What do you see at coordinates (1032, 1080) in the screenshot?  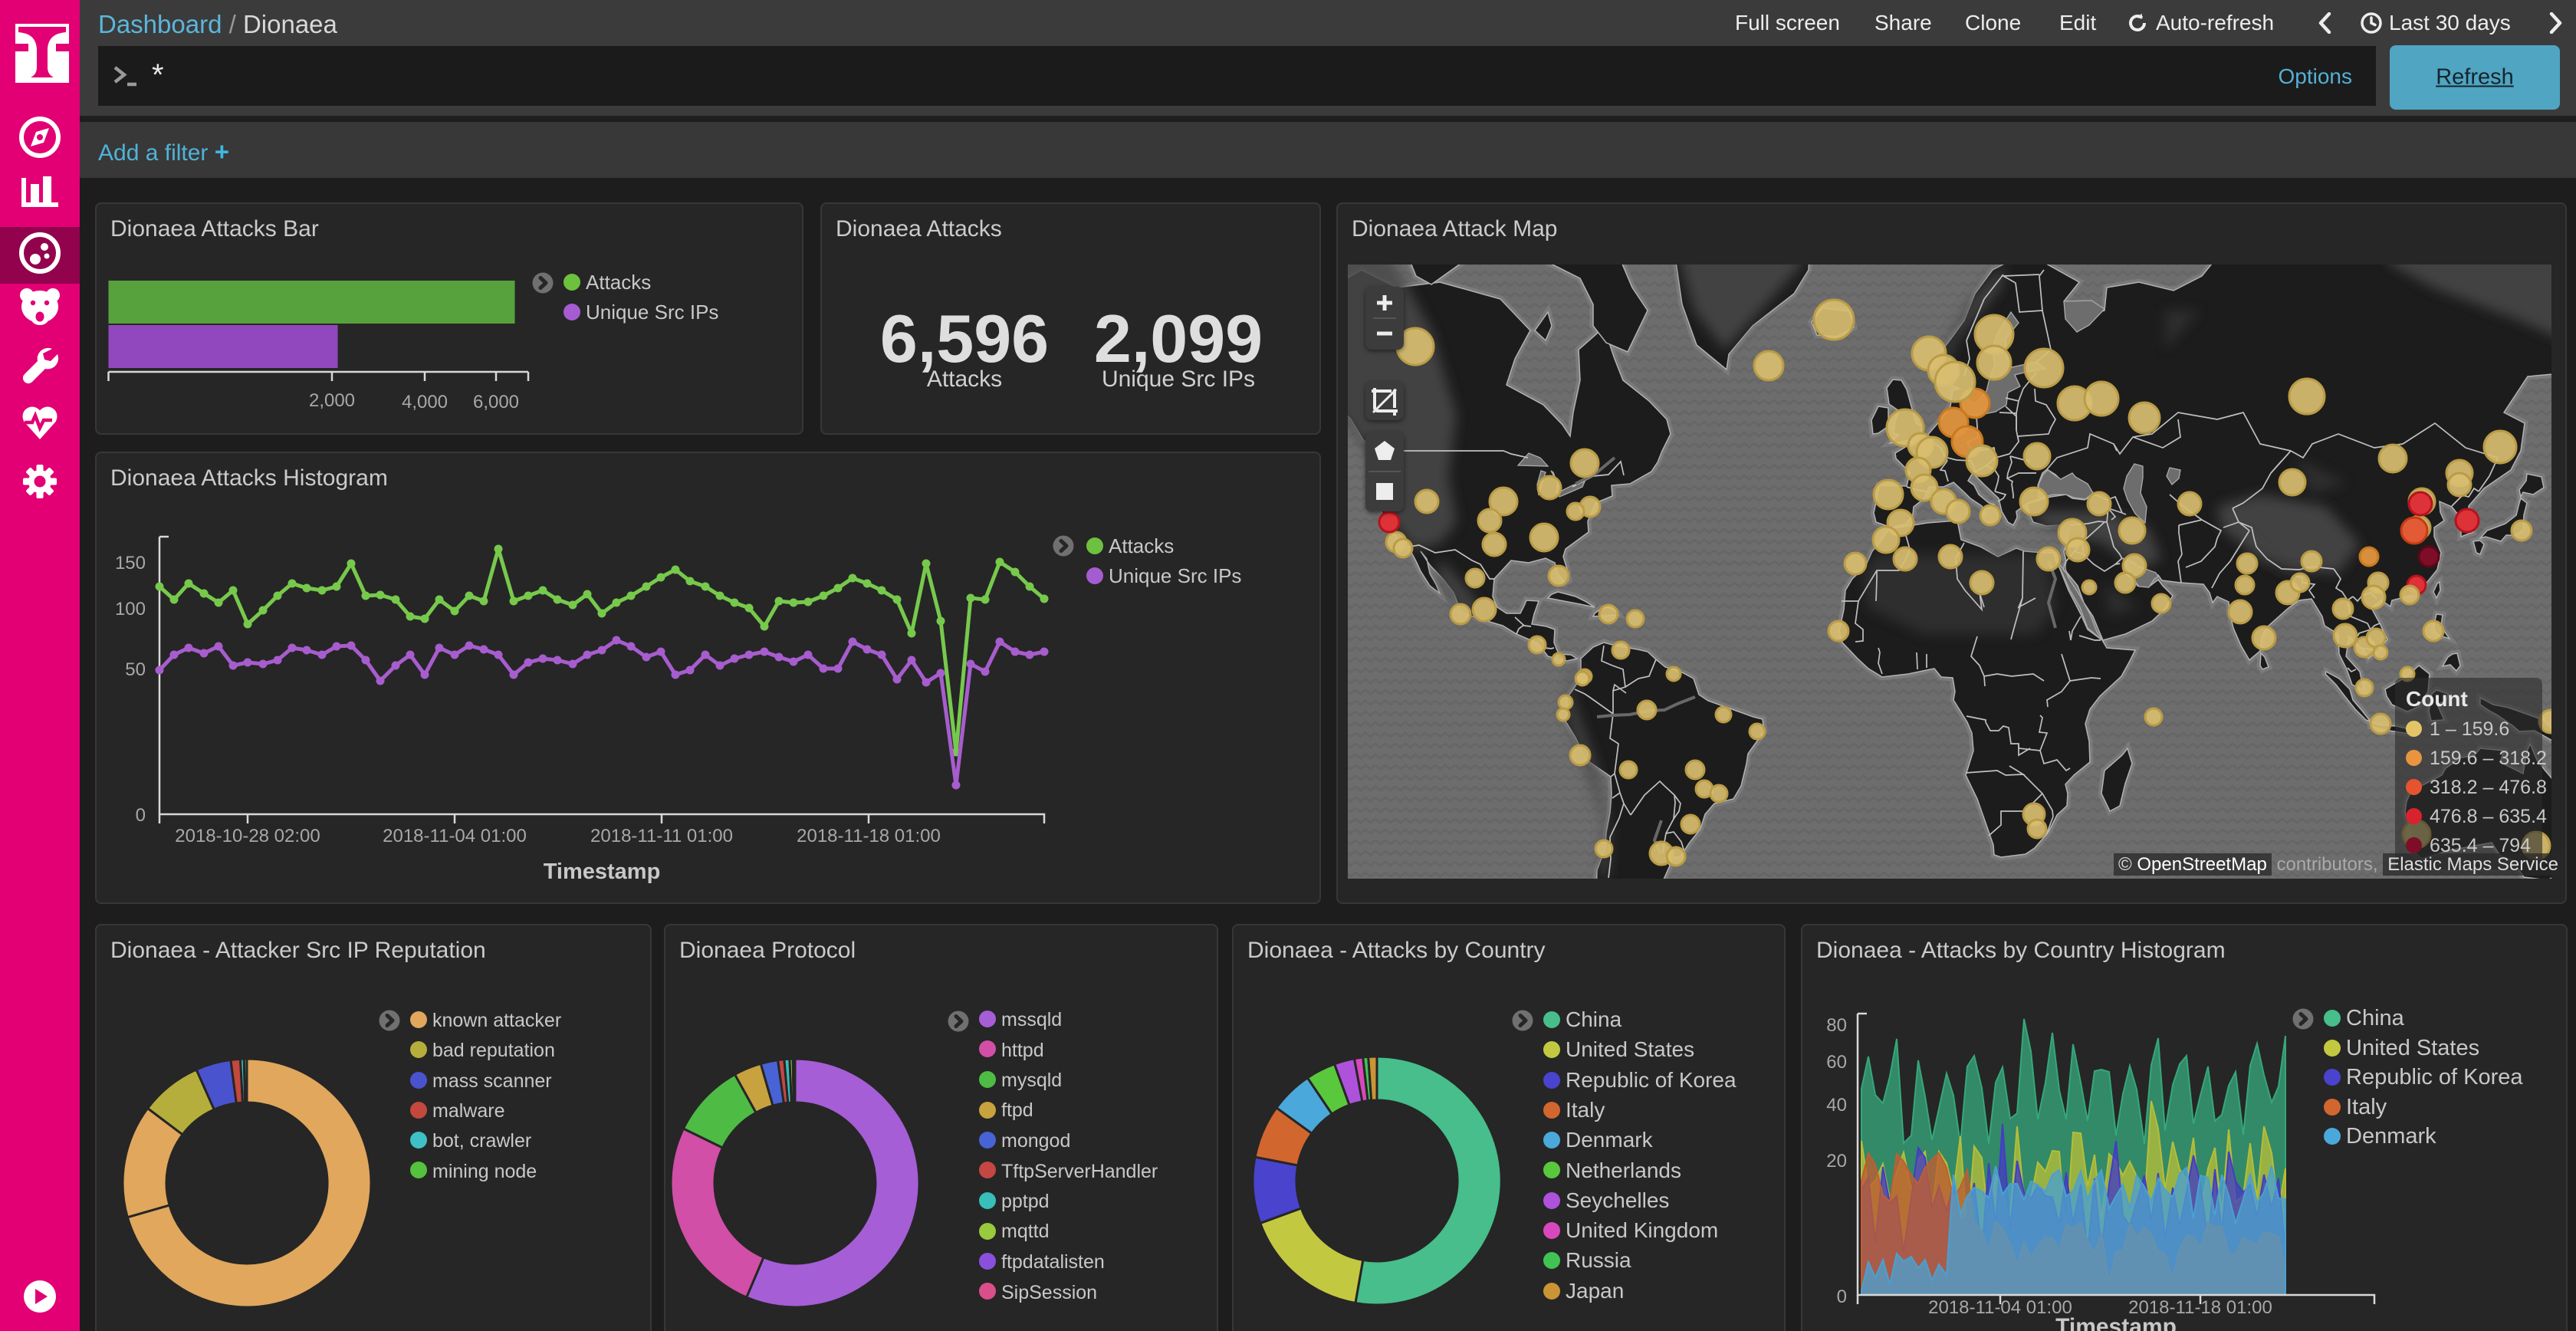 I see `svg-text: mysqld` at bounding box center [1032, 1080].